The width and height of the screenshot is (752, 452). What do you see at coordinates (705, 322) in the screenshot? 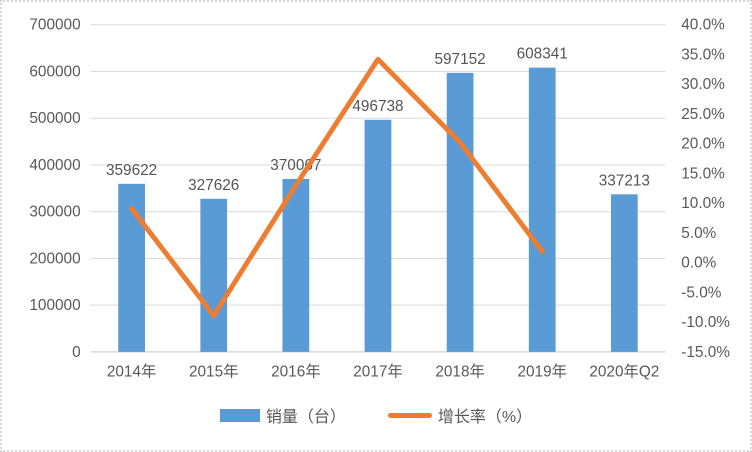
I see `right-axis-tick-label: -10.0%` at bounding box center [705, 322].